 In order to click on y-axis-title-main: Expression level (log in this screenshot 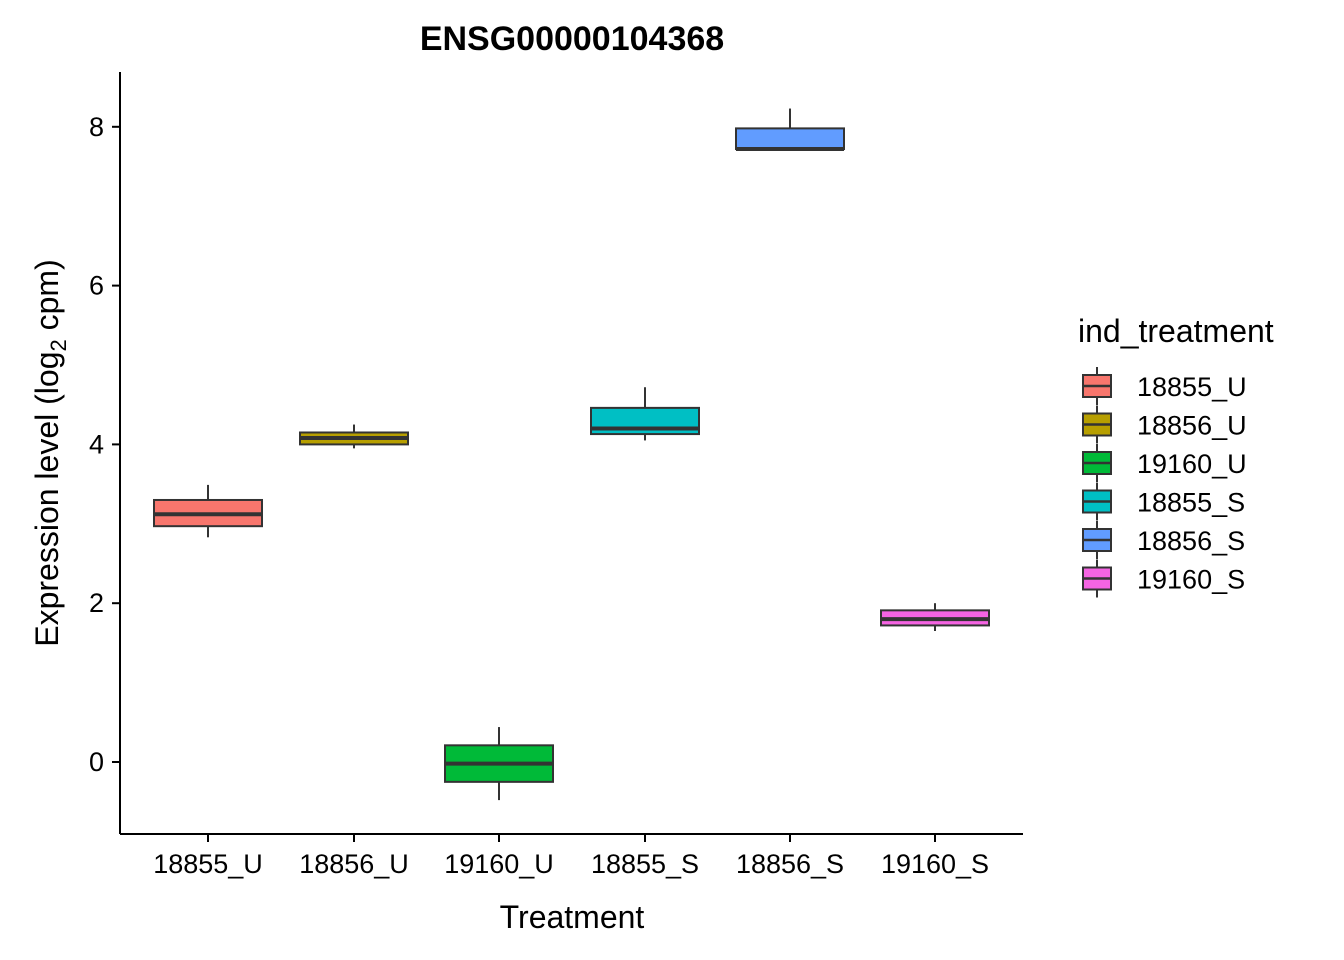, I will do `click(47, 499)`.